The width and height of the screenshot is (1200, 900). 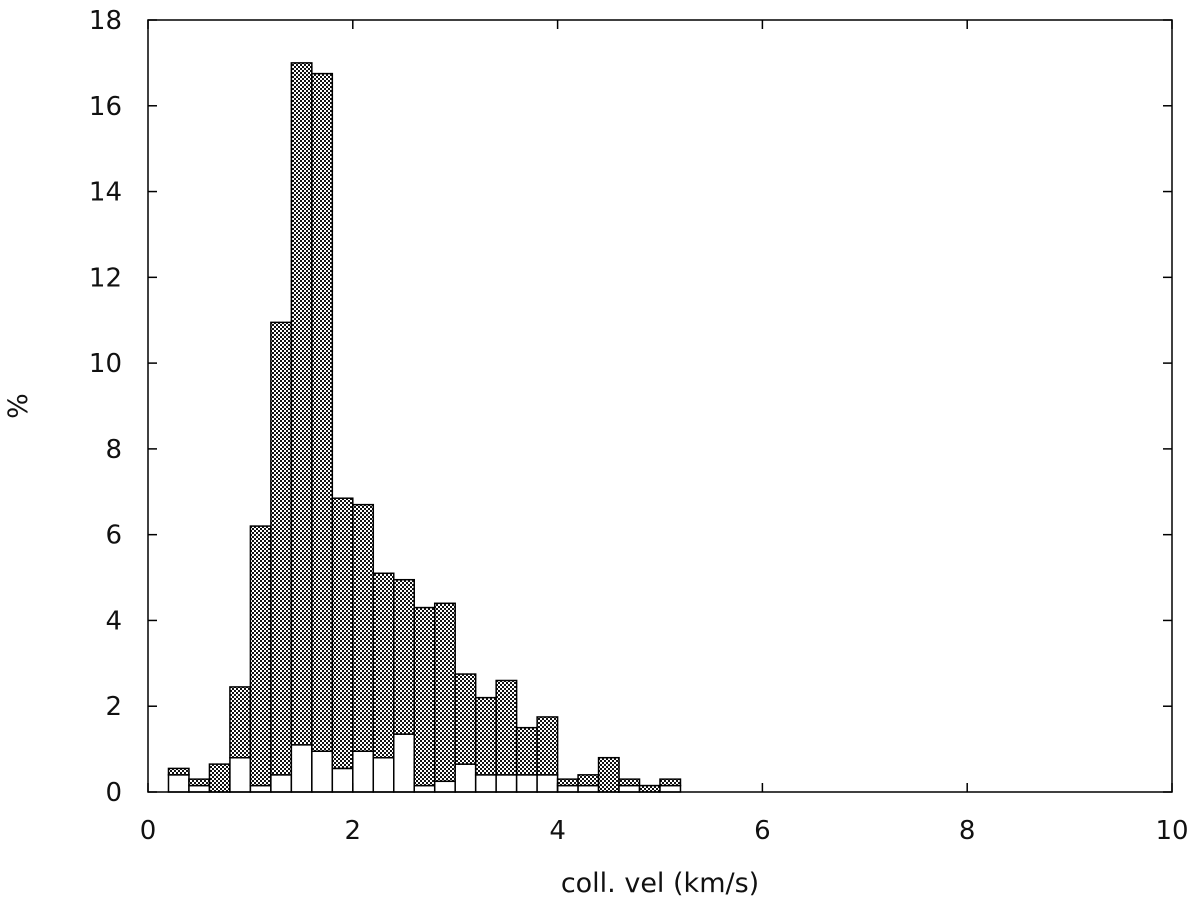 I want to click on y-tick-label: 14, so click(x=105, y=193).